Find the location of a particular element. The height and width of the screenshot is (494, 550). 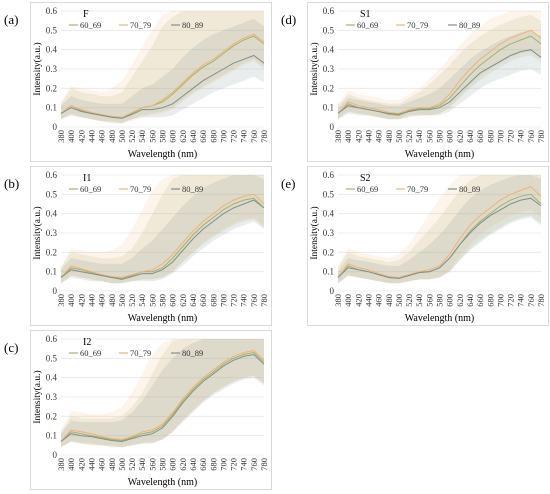

legend-label-70_79: 70_79 is located at coordinates (417, 189).